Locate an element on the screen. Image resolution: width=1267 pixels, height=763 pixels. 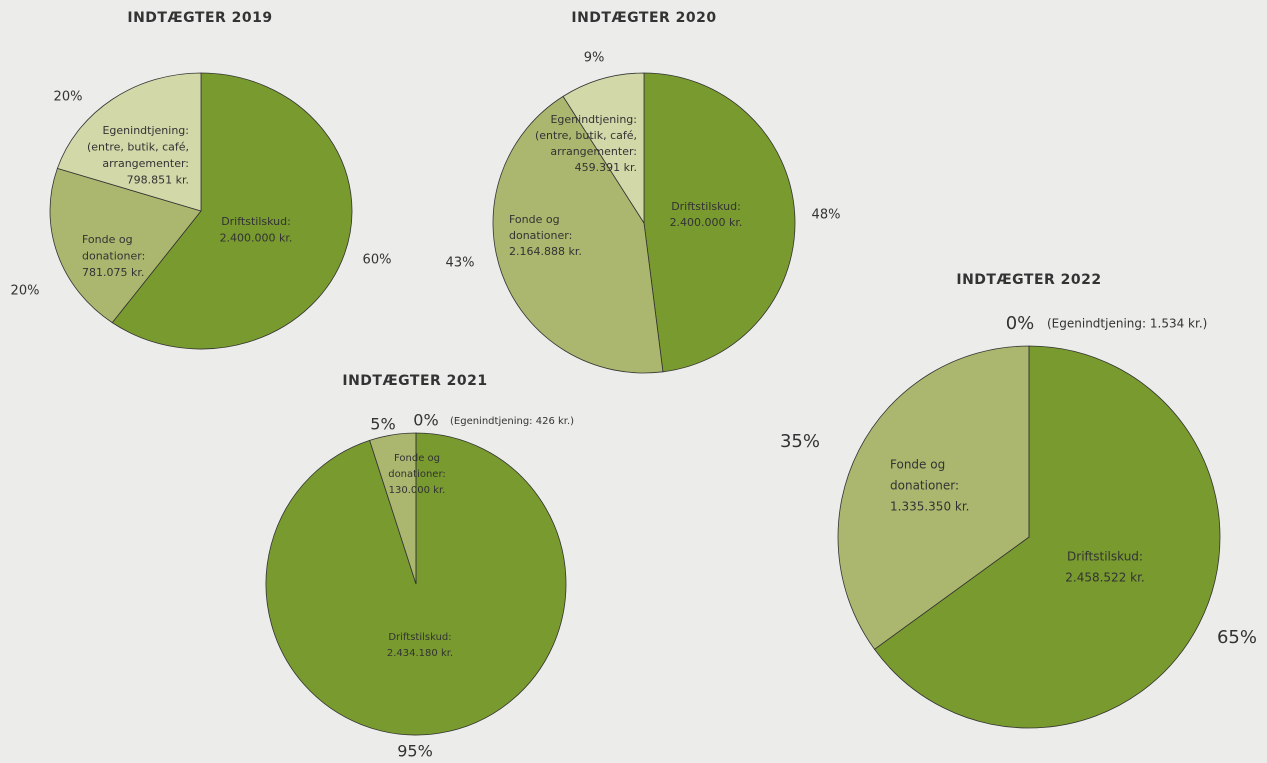
slice-label: 2.458.522 kr. is located at coordinates (1104, 578).